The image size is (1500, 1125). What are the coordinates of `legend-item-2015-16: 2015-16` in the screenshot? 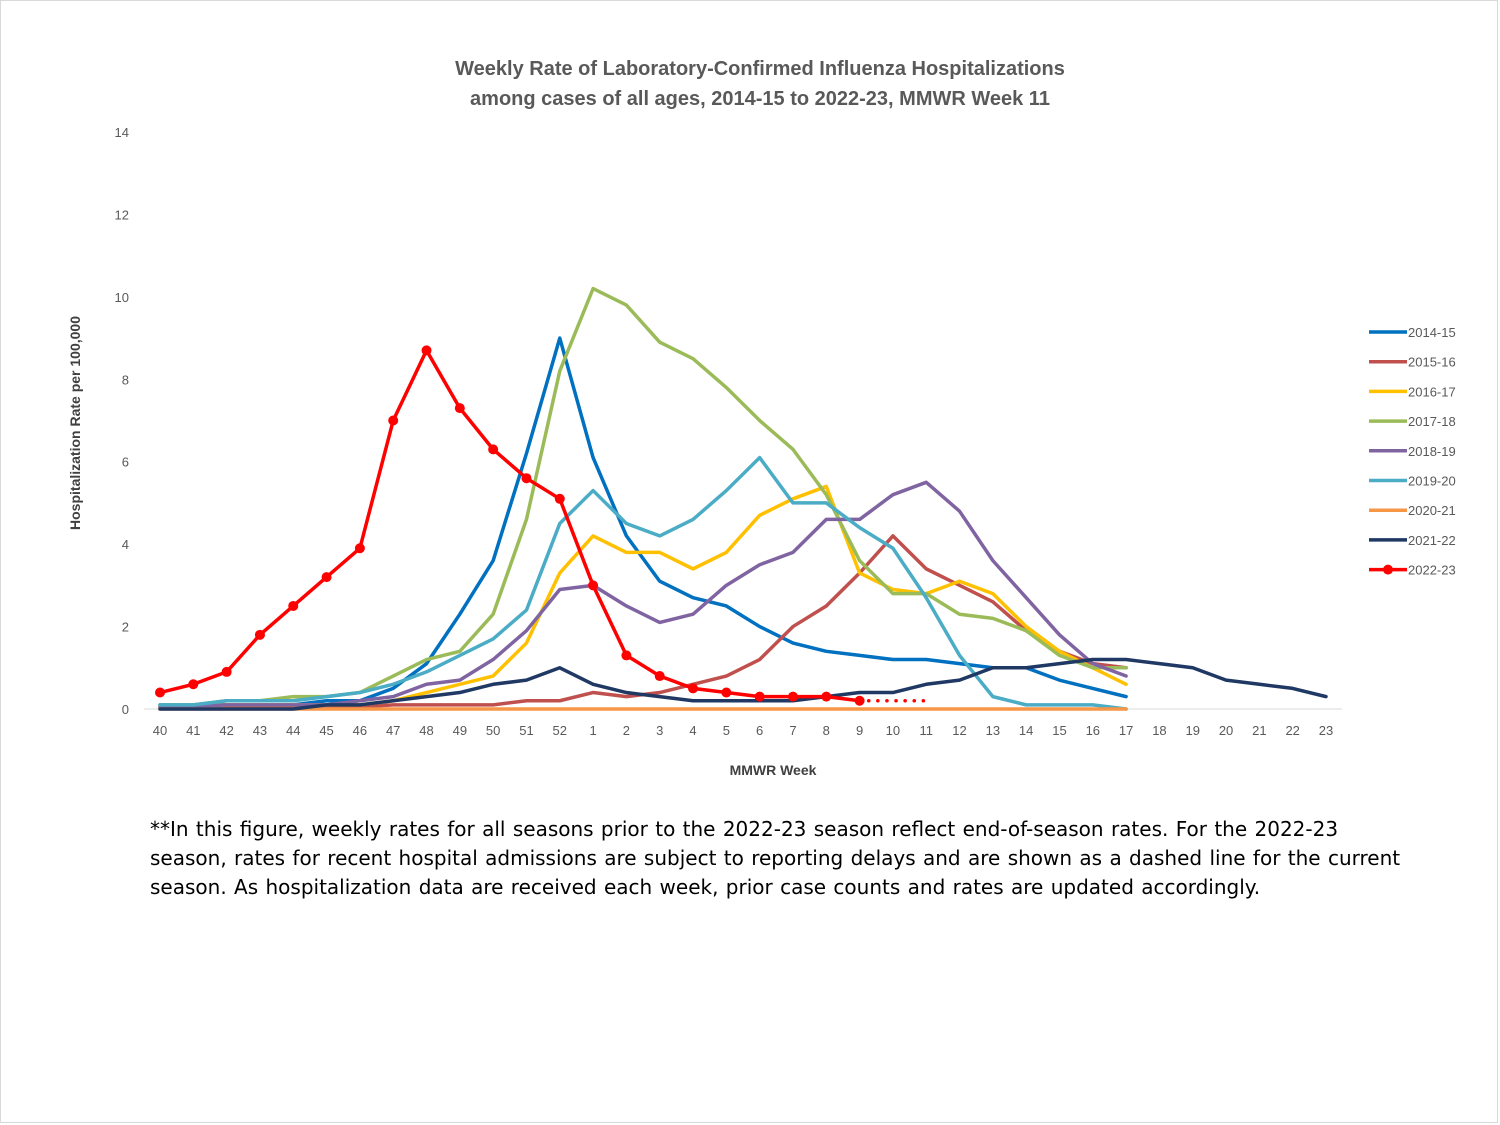 It's located at (1412, 362).